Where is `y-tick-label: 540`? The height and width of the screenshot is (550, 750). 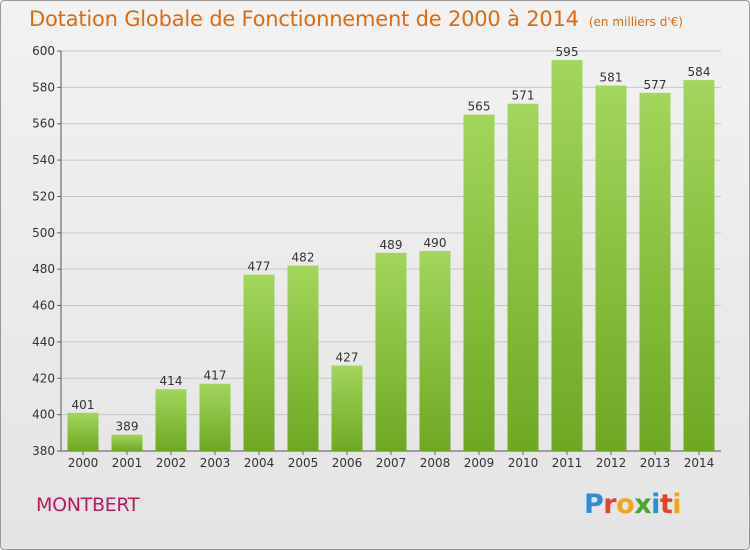 y-tick-label: 540 is located at coordinates (43, 160).